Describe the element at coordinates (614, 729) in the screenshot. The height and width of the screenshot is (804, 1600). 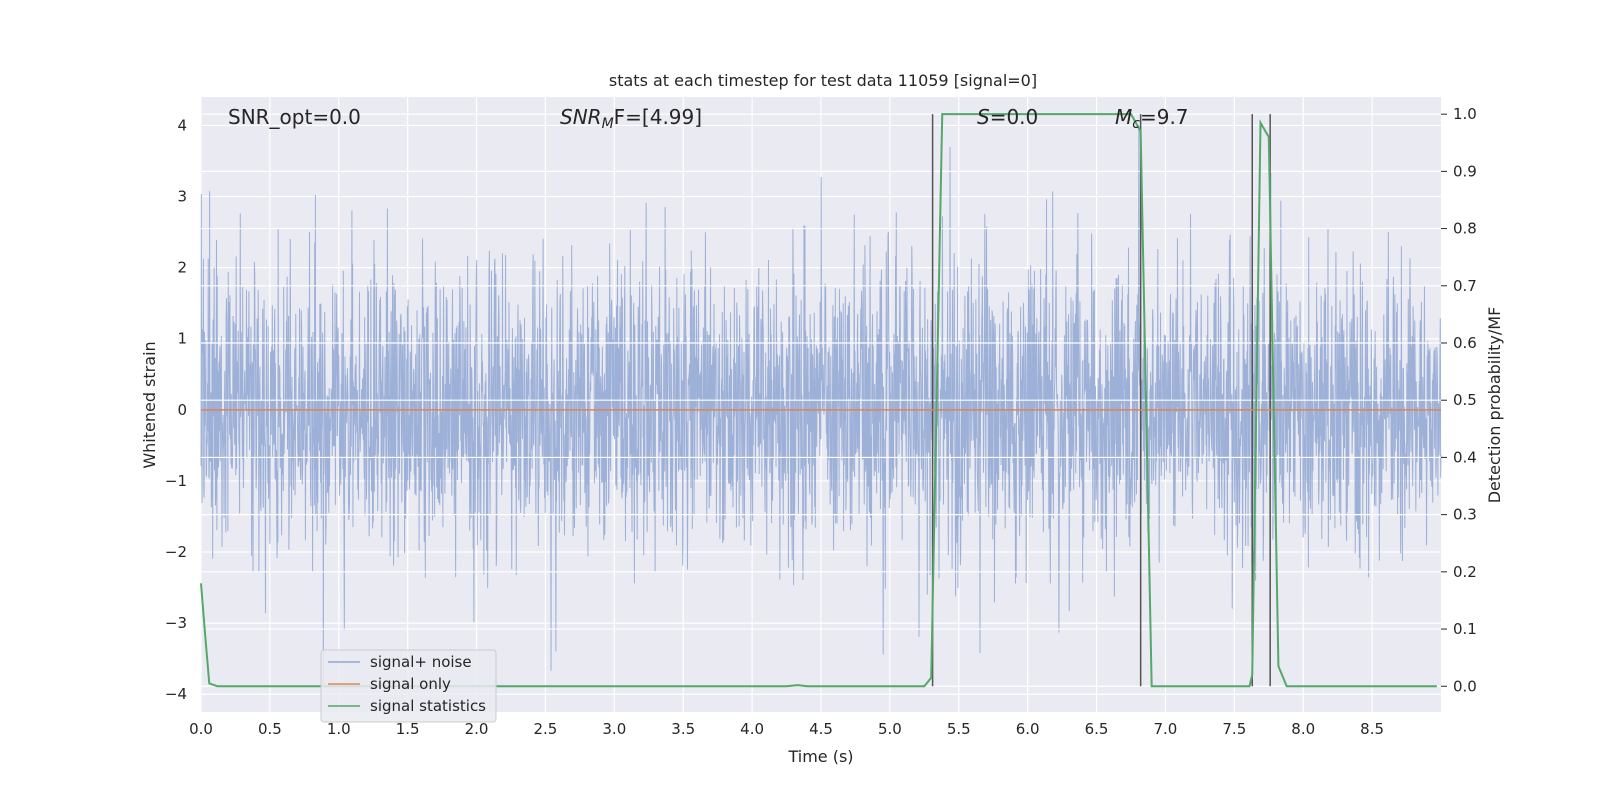
I see `x-tick-label: 3.0` at that location.